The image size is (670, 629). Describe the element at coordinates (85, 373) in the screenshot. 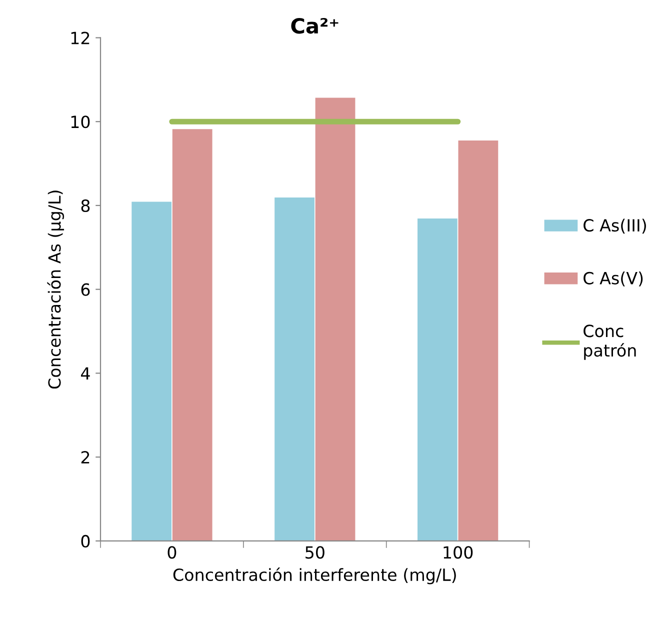

I see `y-tick-label: 4` at that location.